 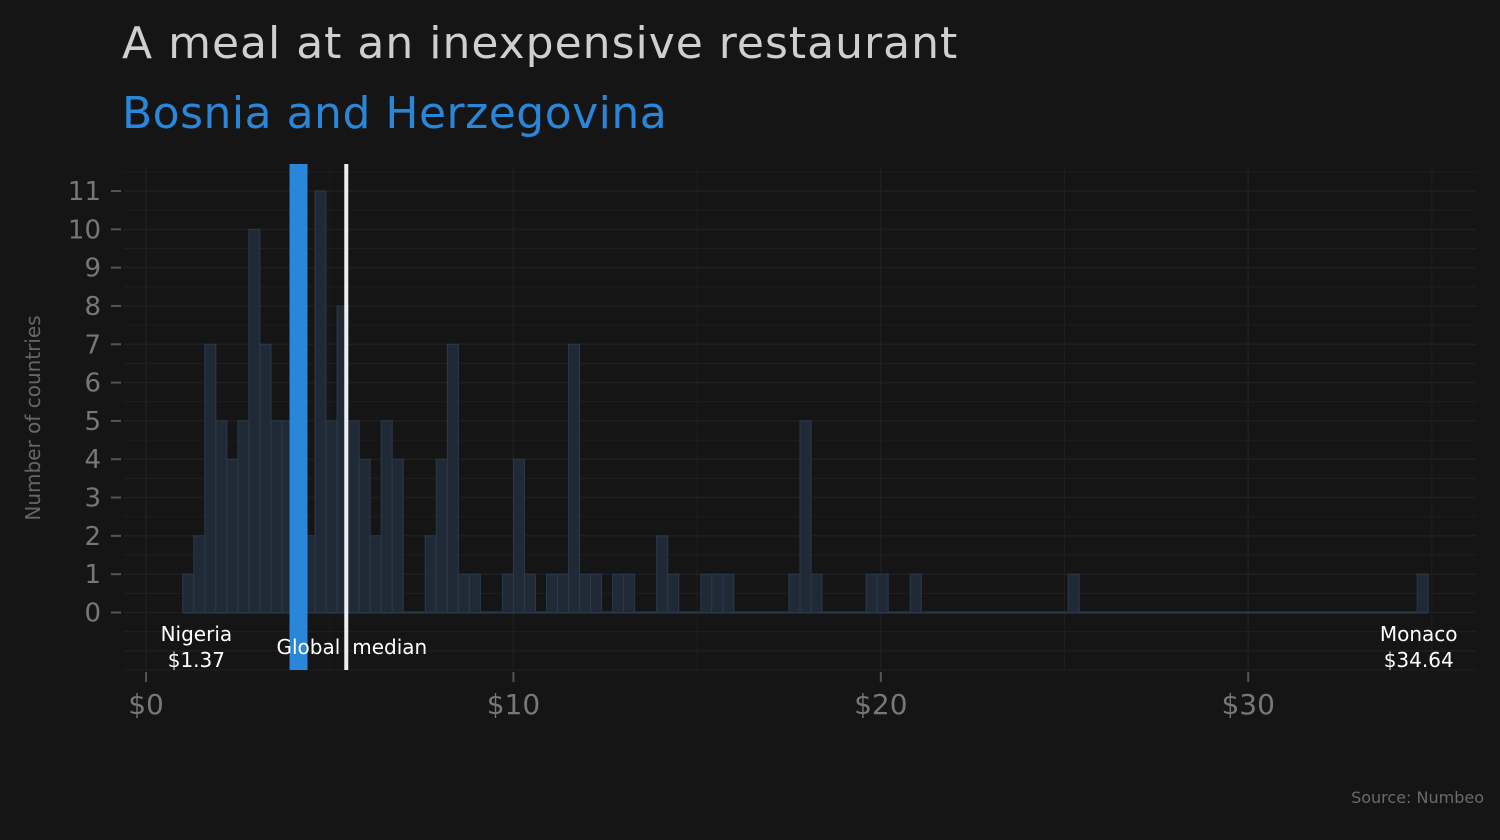 I want to click on y-tick-label: 11, so click(x=84, y=192).